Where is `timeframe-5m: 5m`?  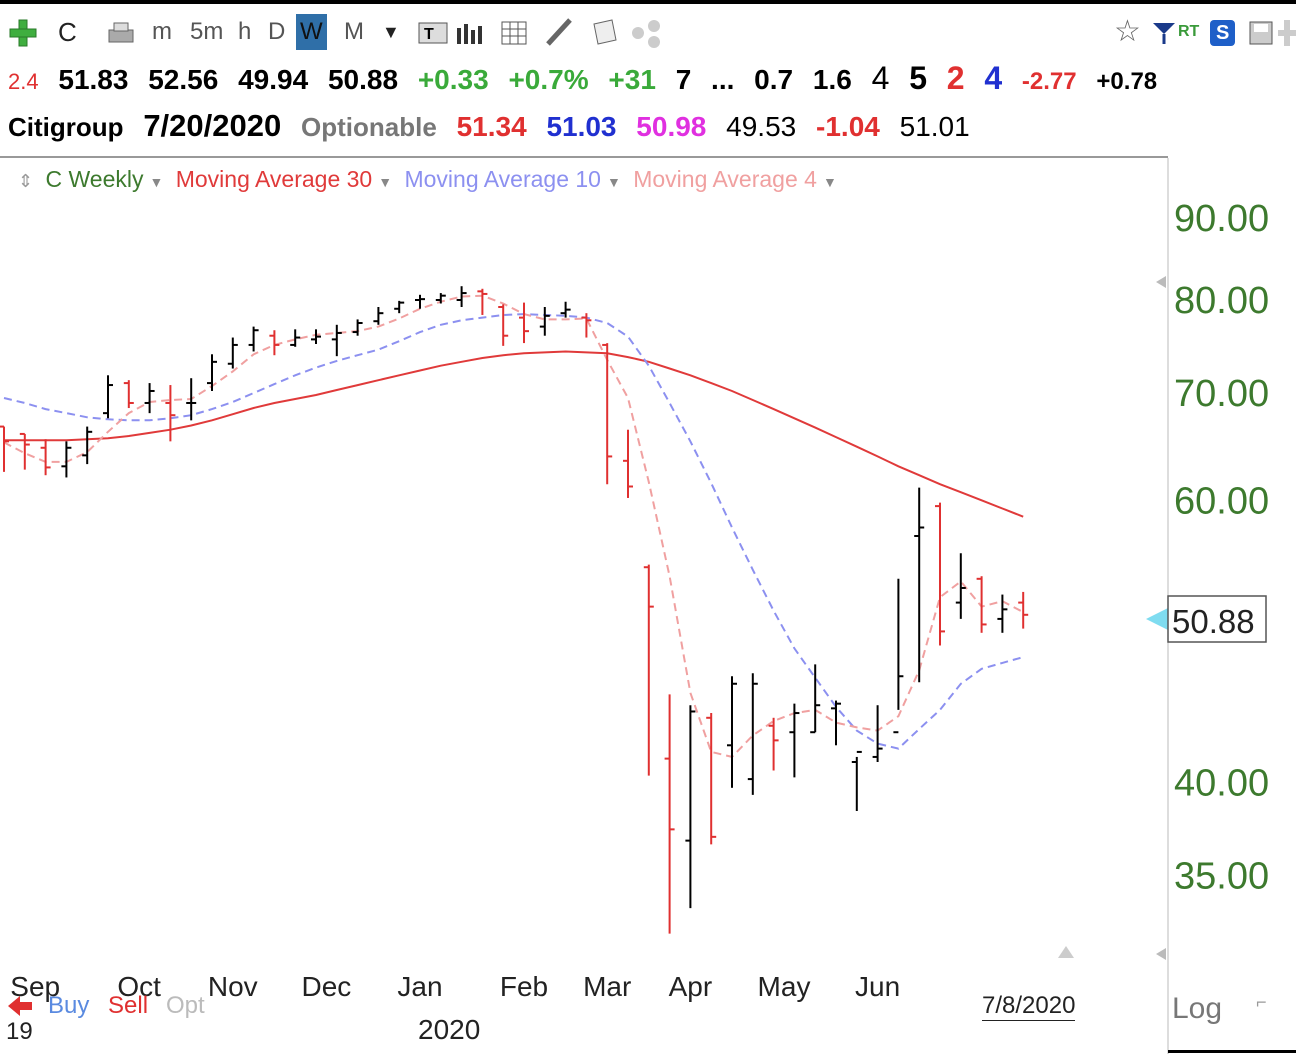
timeframe-5m: 5m is located at coordinates (207, 31).